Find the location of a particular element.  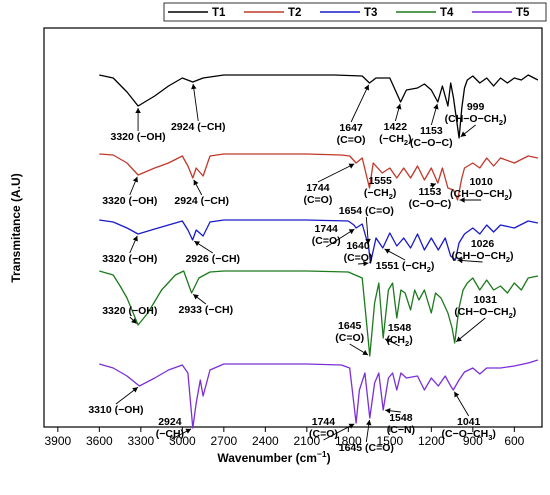

x-axis-title-main: Wavenumber (cm is located at coordinates (267, 458).